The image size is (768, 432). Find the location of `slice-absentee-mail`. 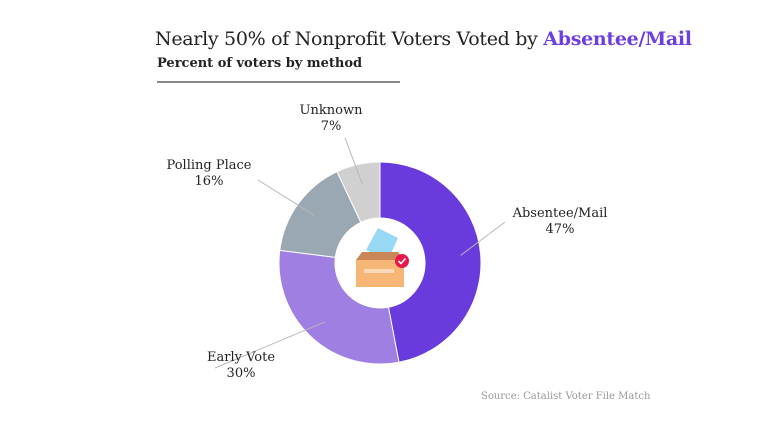

slice-absentee-mail is located at coordinates (430, 262).